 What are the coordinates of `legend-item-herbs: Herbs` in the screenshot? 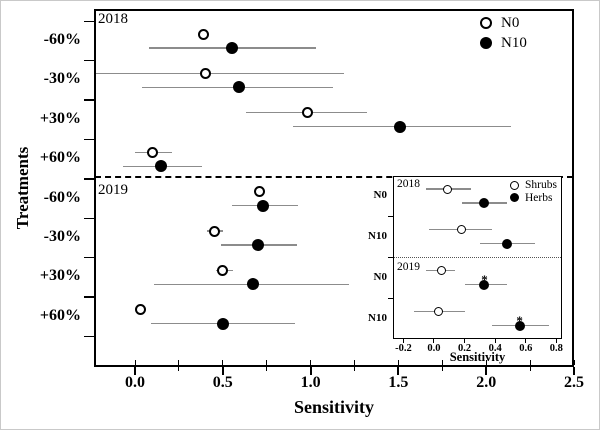 It's located at (533, 198).